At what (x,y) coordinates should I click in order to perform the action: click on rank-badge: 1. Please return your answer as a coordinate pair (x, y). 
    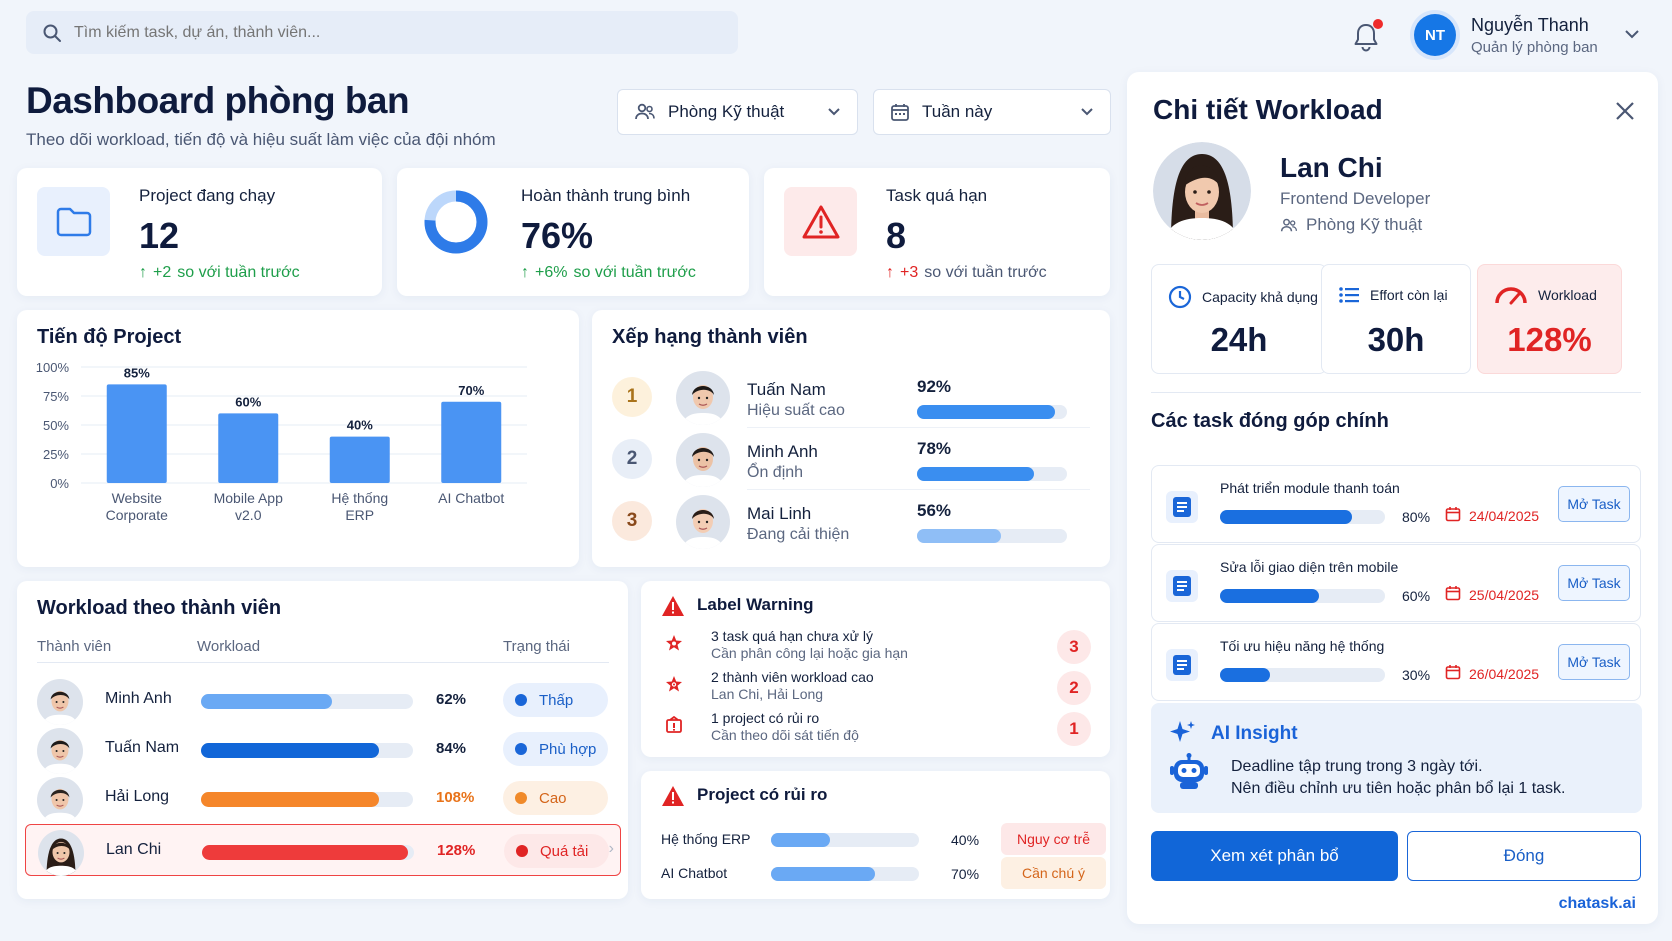
    Looking at the image, I should click on (632, 397).